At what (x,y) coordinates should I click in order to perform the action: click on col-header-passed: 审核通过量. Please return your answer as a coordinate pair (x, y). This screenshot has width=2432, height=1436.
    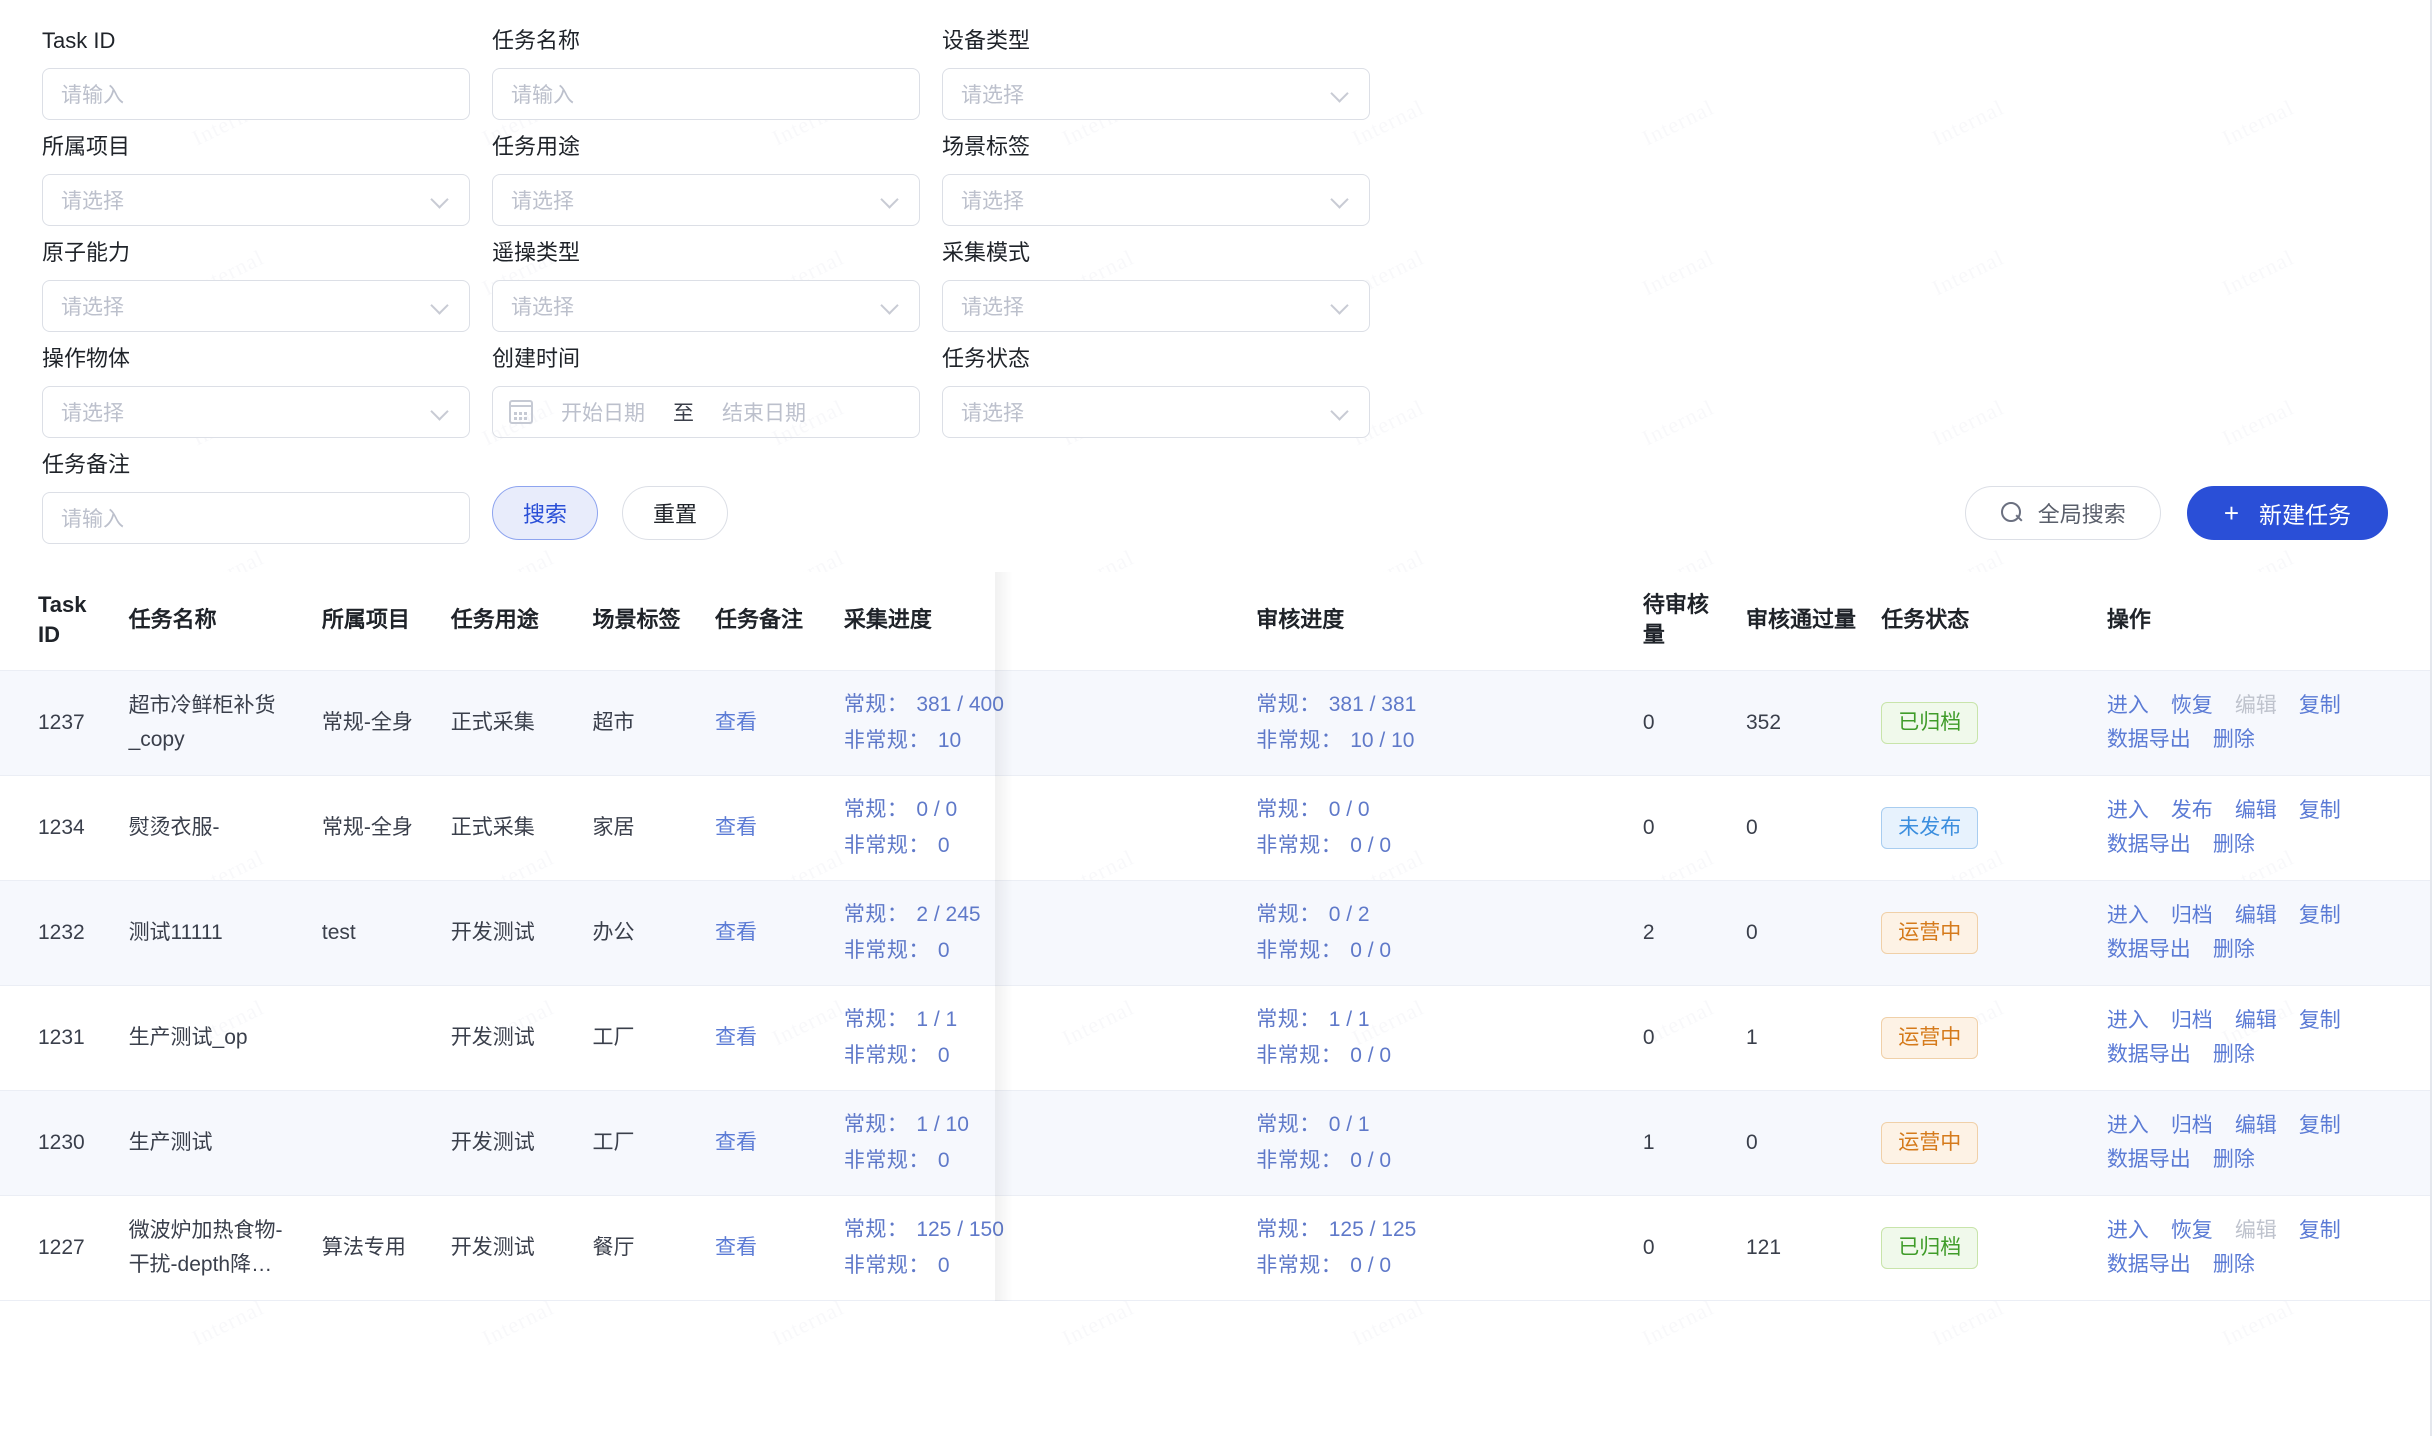
    Looking at the image, I should click on (1803, 621).